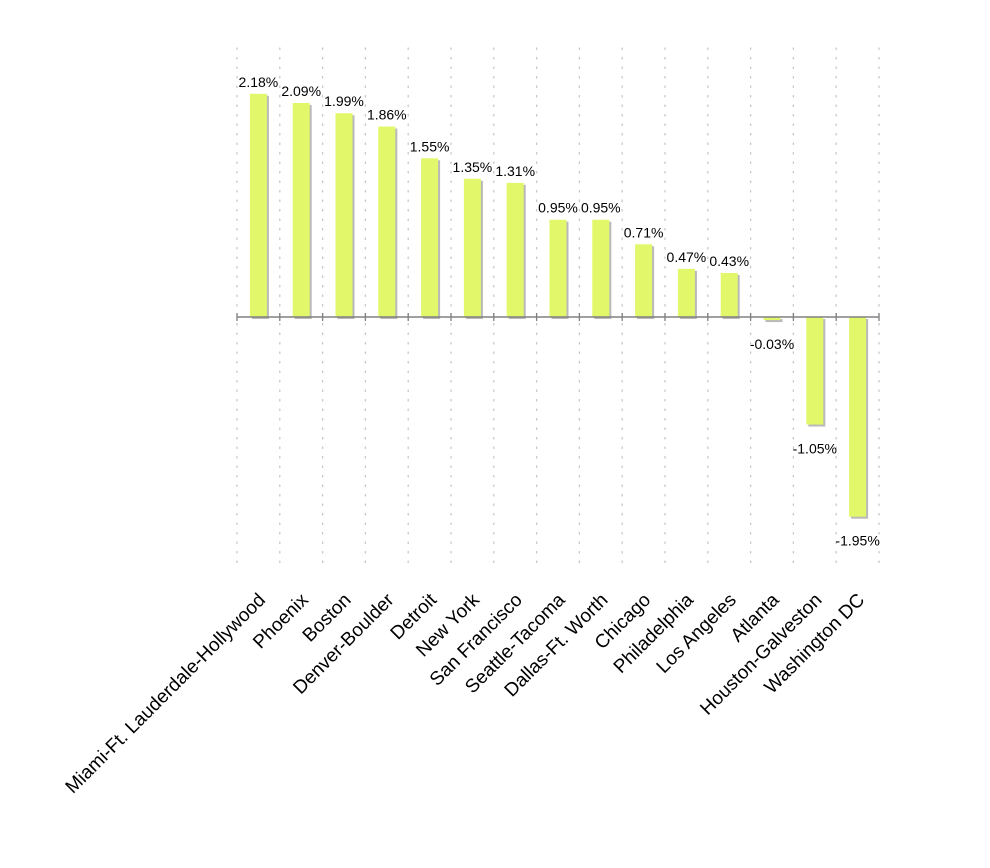  What do you see at coordinates (857, 541) in the screenshot?
I see `value-label: -1.95%` at bounding box center [857, 541].